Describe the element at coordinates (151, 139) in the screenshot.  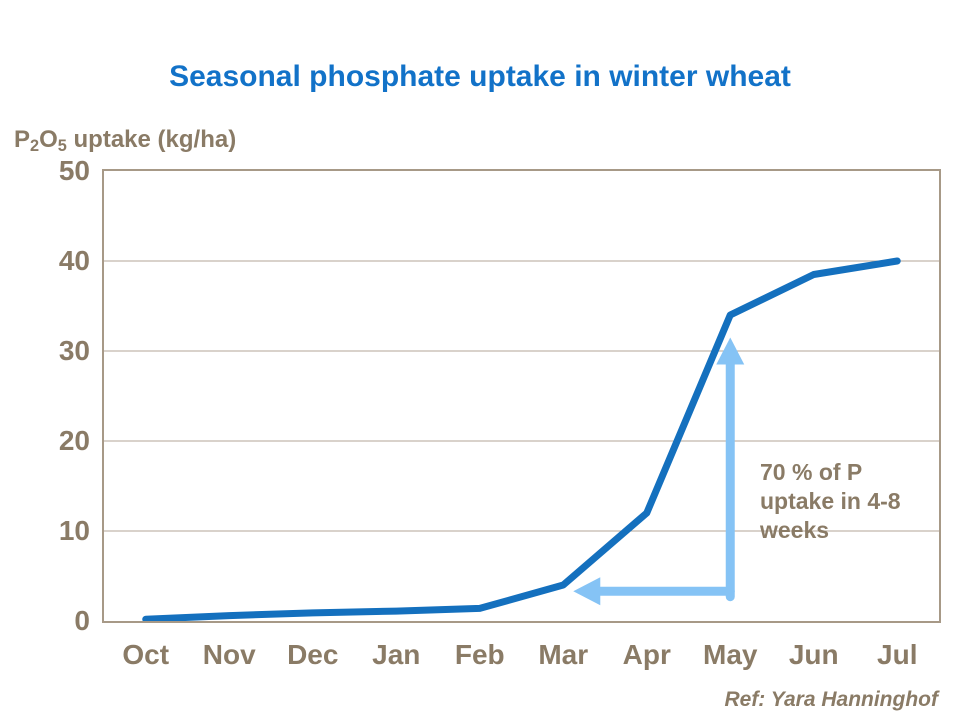
I see `y-axis-title-units: uptake (kg/ha)` at that location.